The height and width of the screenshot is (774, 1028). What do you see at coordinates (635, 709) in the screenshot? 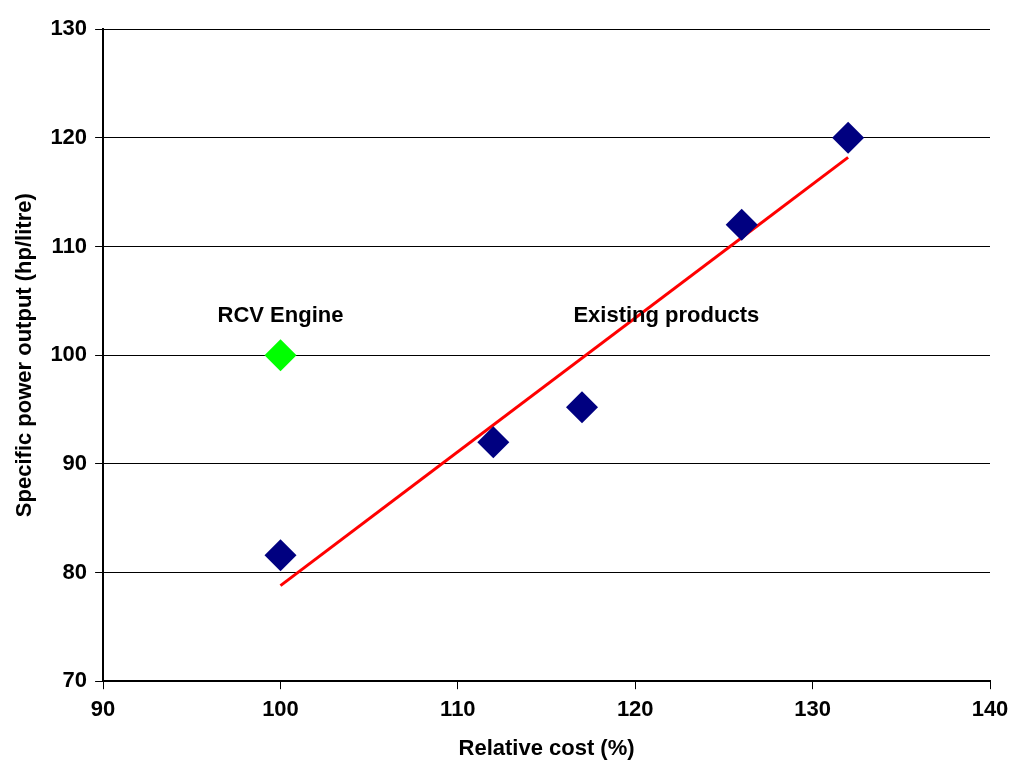
I see `x-tick-label: 120` at bounding box center [635, 709].